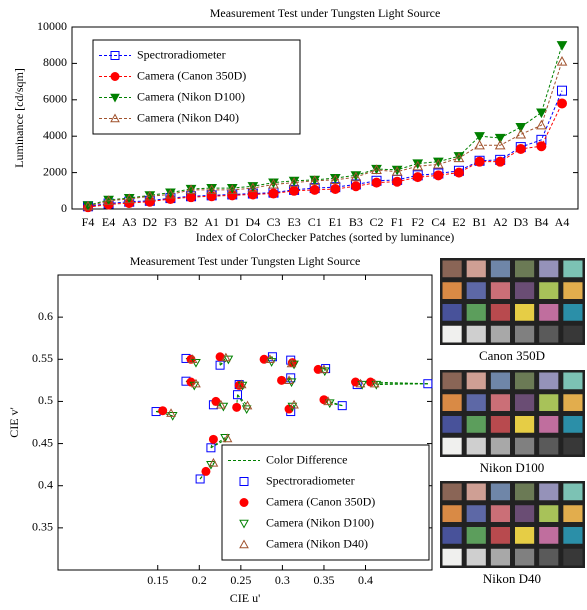  I want to click on x-tick-label: 0.4, so click(365, 580).